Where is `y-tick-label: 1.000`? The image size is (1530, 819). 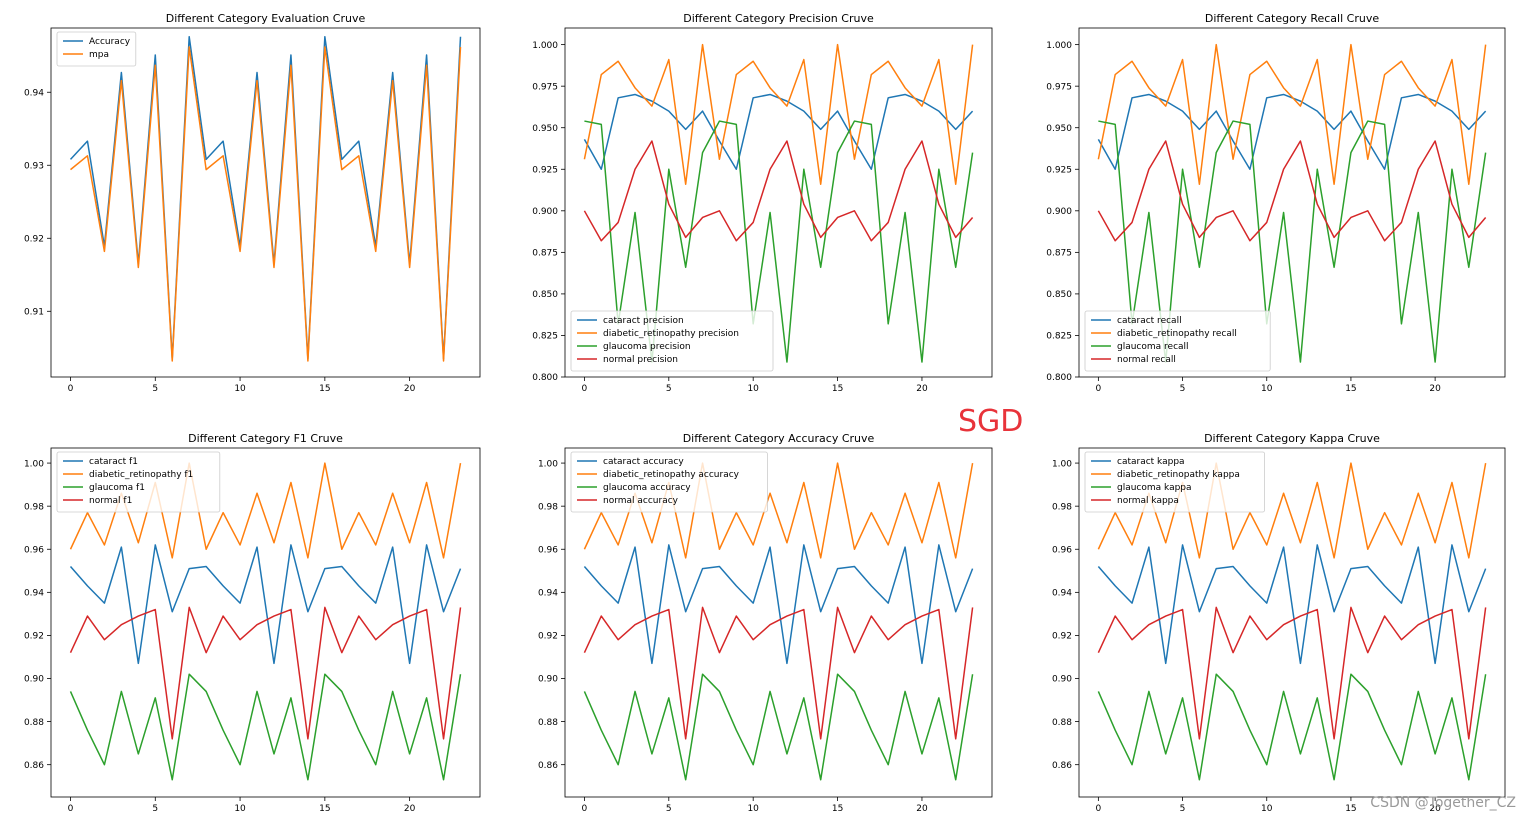 y-tick-label: 1.000 is located at coordinates (545, 46).